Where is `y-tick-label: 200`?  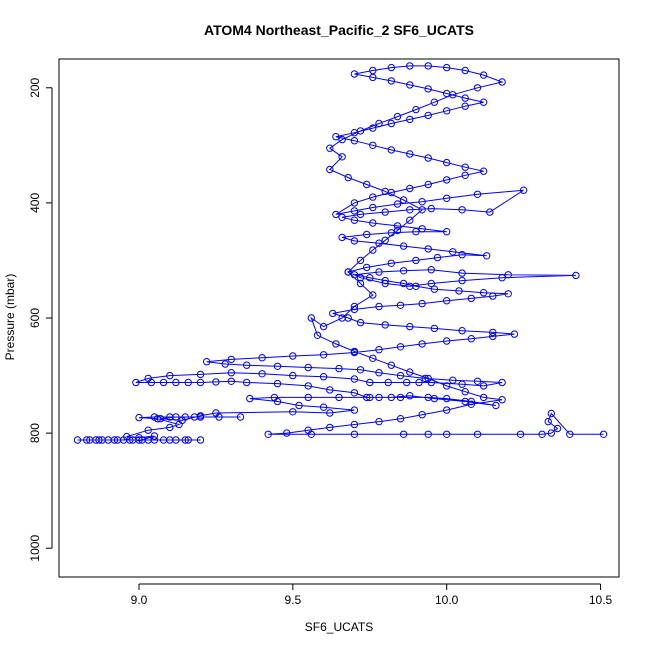 y-tick-label: 200 is located at coordinates (35, 87).